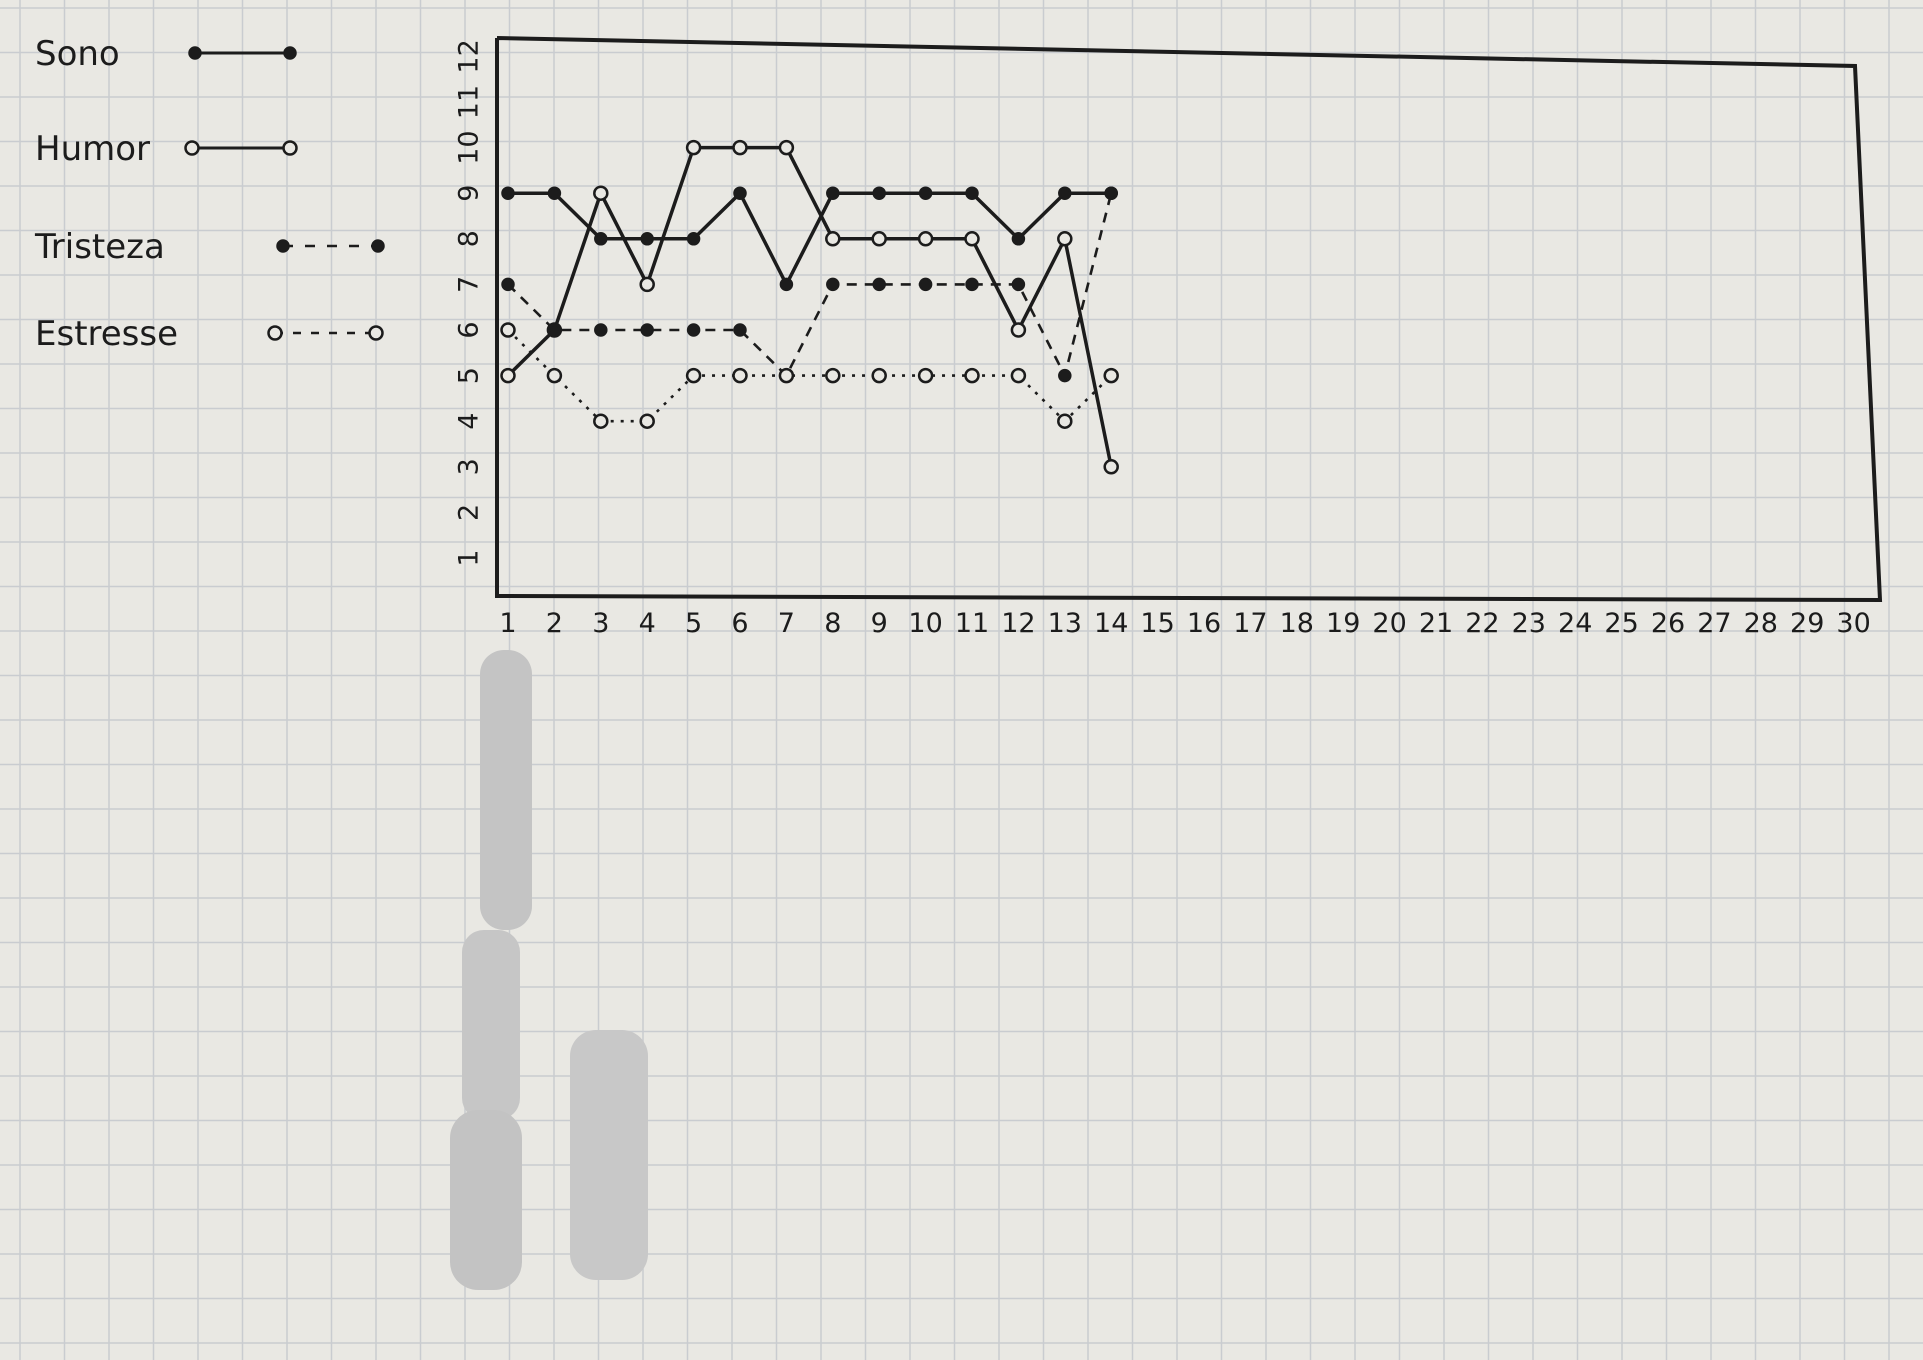 The width and height of the screenshot is (1923, 1360). Describe the element at coordinates (507, 623) in the screenshot. I see `x-tick-label: 1` at that location.